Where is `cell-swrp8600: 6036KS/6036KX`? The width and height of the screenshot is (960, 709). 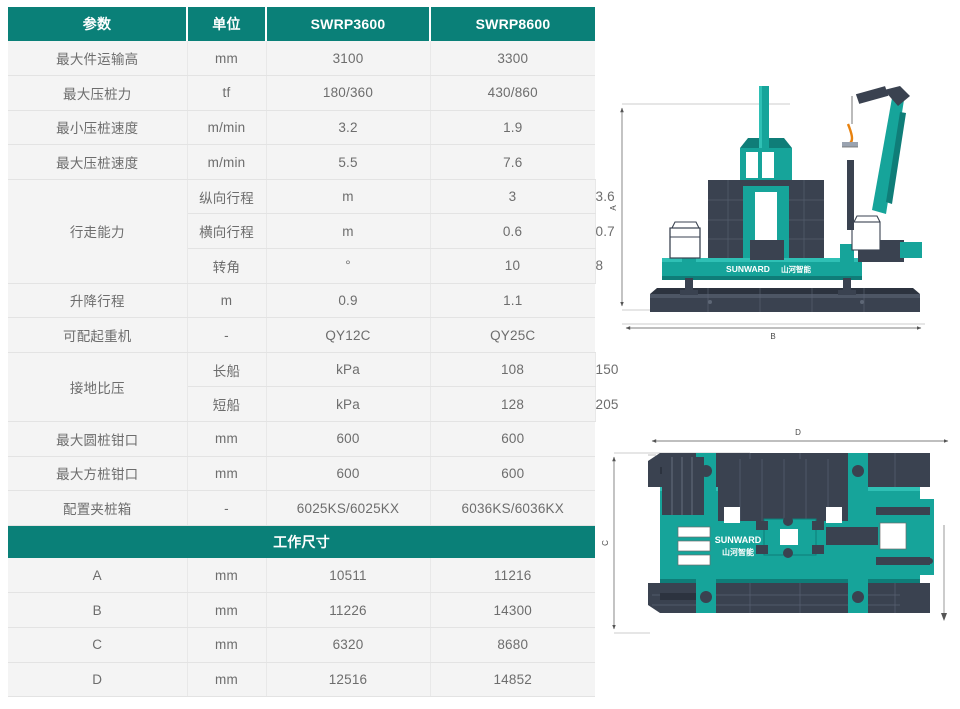
cell-swrp8600: 6036KS/6036KX is located at coordinates (512, 508).